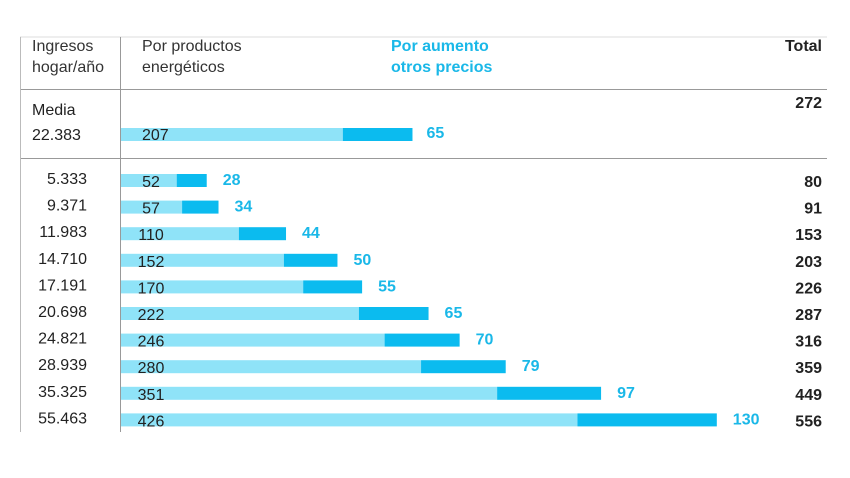 Image resolution: width=850 pixels, height=478 pixels. Describe the element at coordinates (430, 234) in the screenshot. I see `income-row: 11.983 110 44 153` at that location.